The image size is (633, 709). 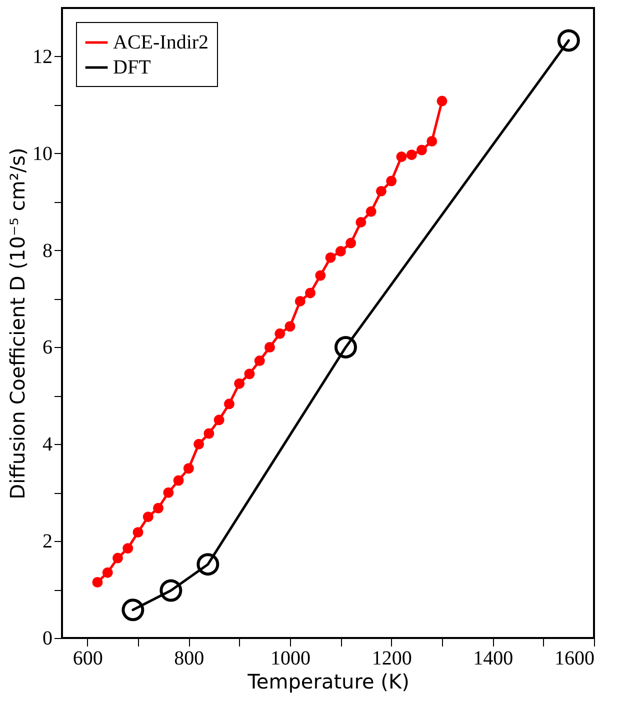 What do you see at coordinates (47, 541) in the screenshot?
I see `y-tick-label: 2` at bounding box center [47, 541].